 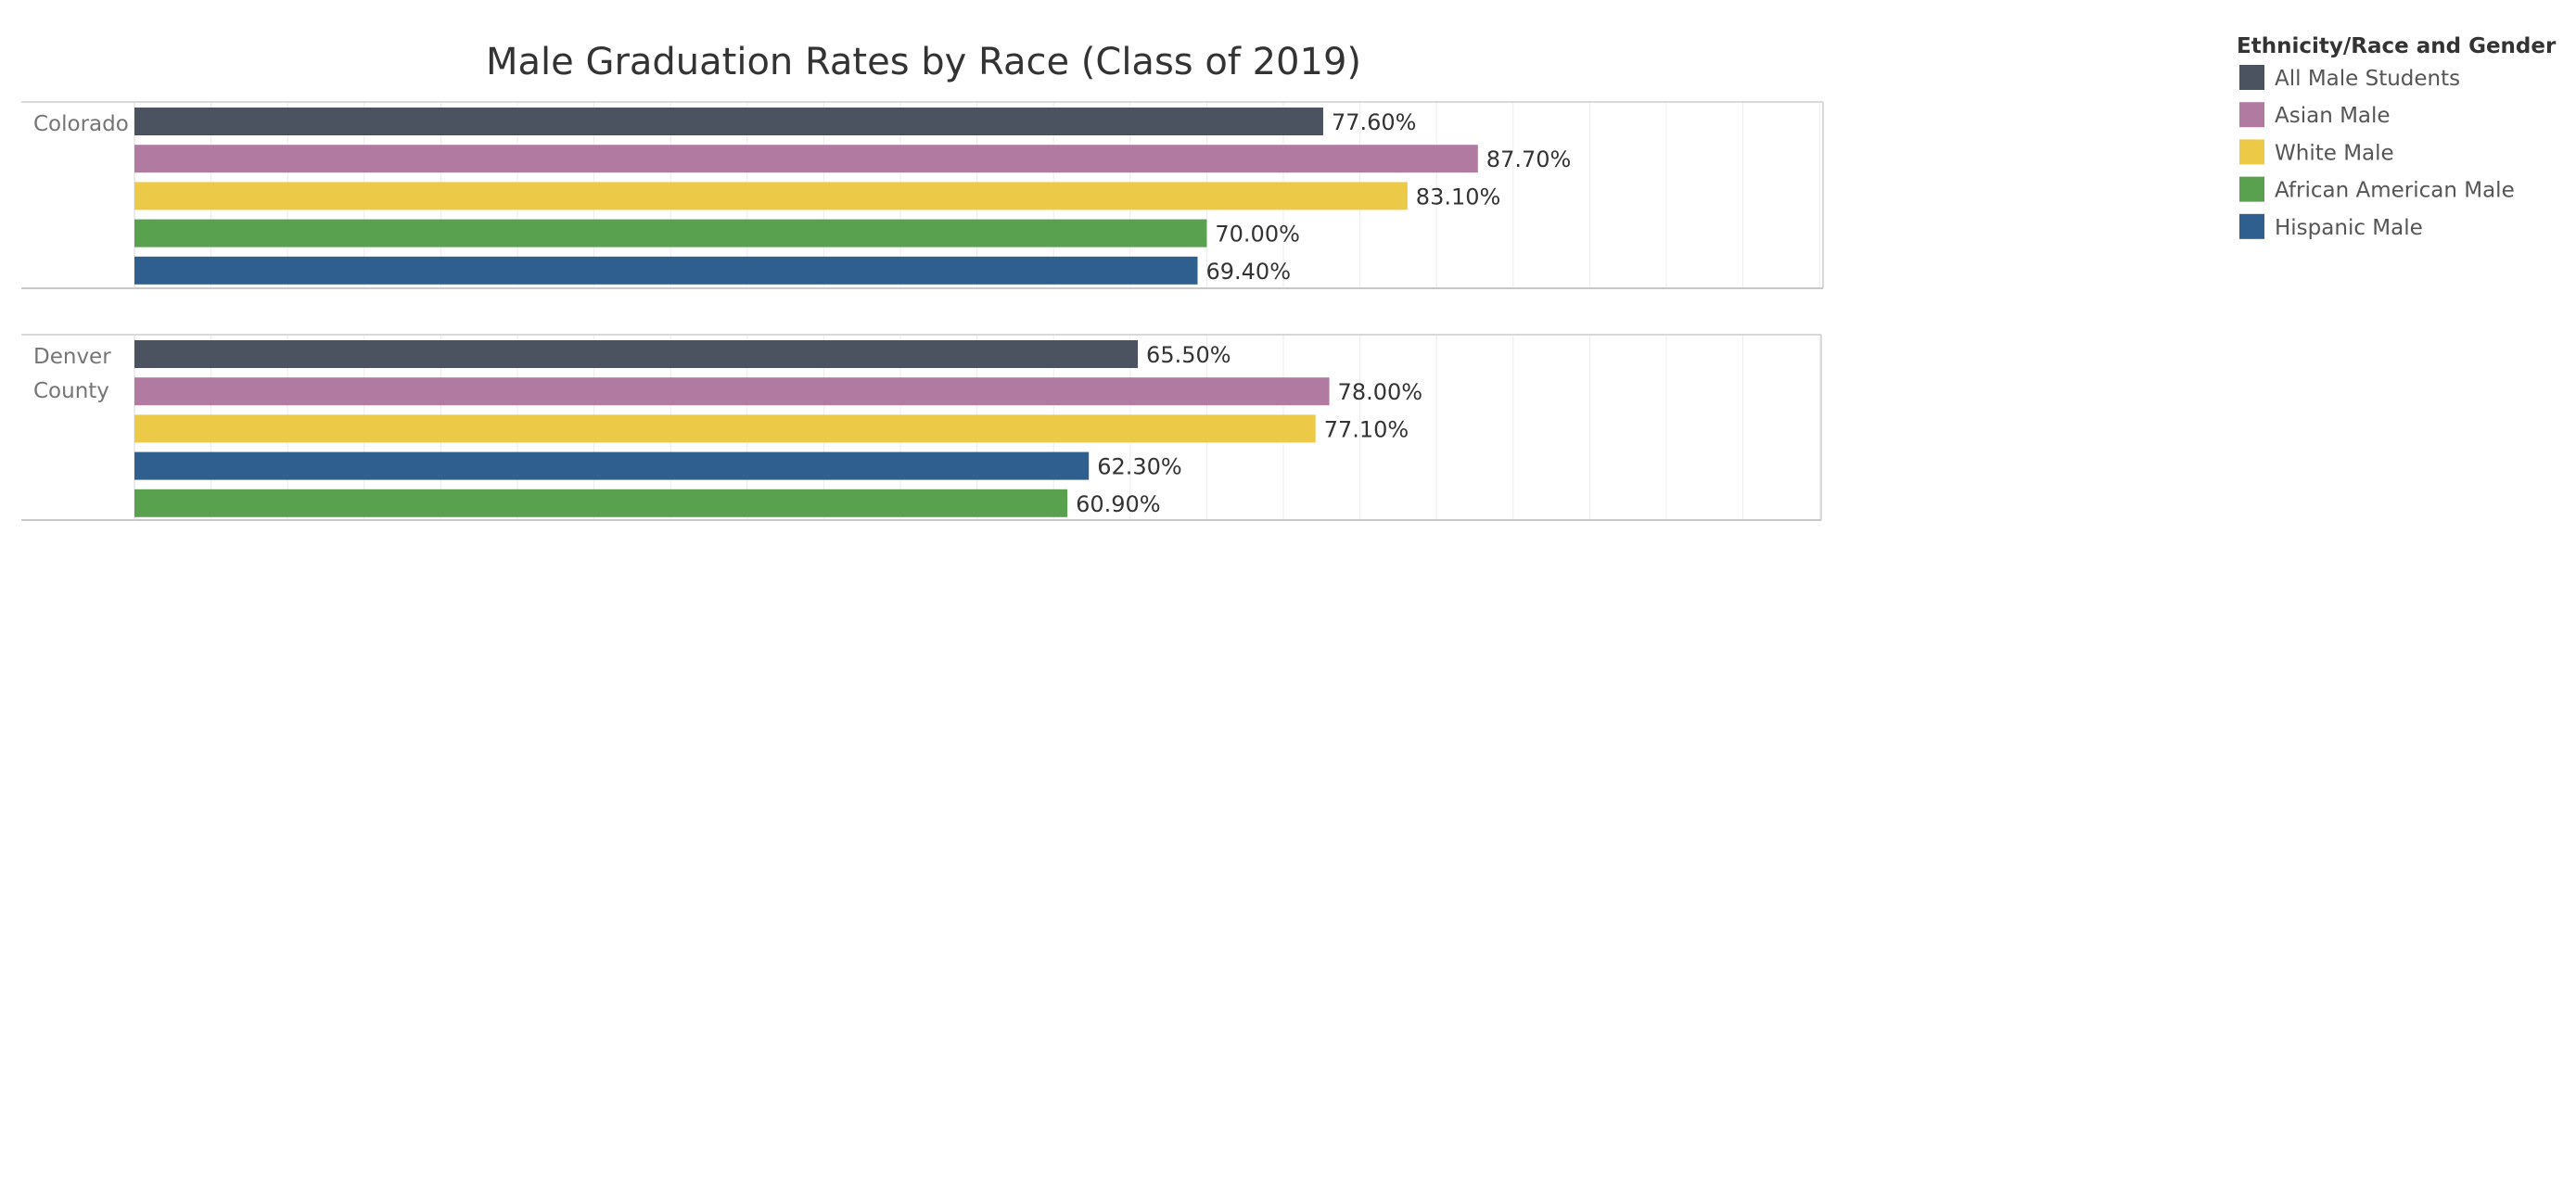 I want to click on bar-value-label: 69.40%, so click(x=1248, y=272).